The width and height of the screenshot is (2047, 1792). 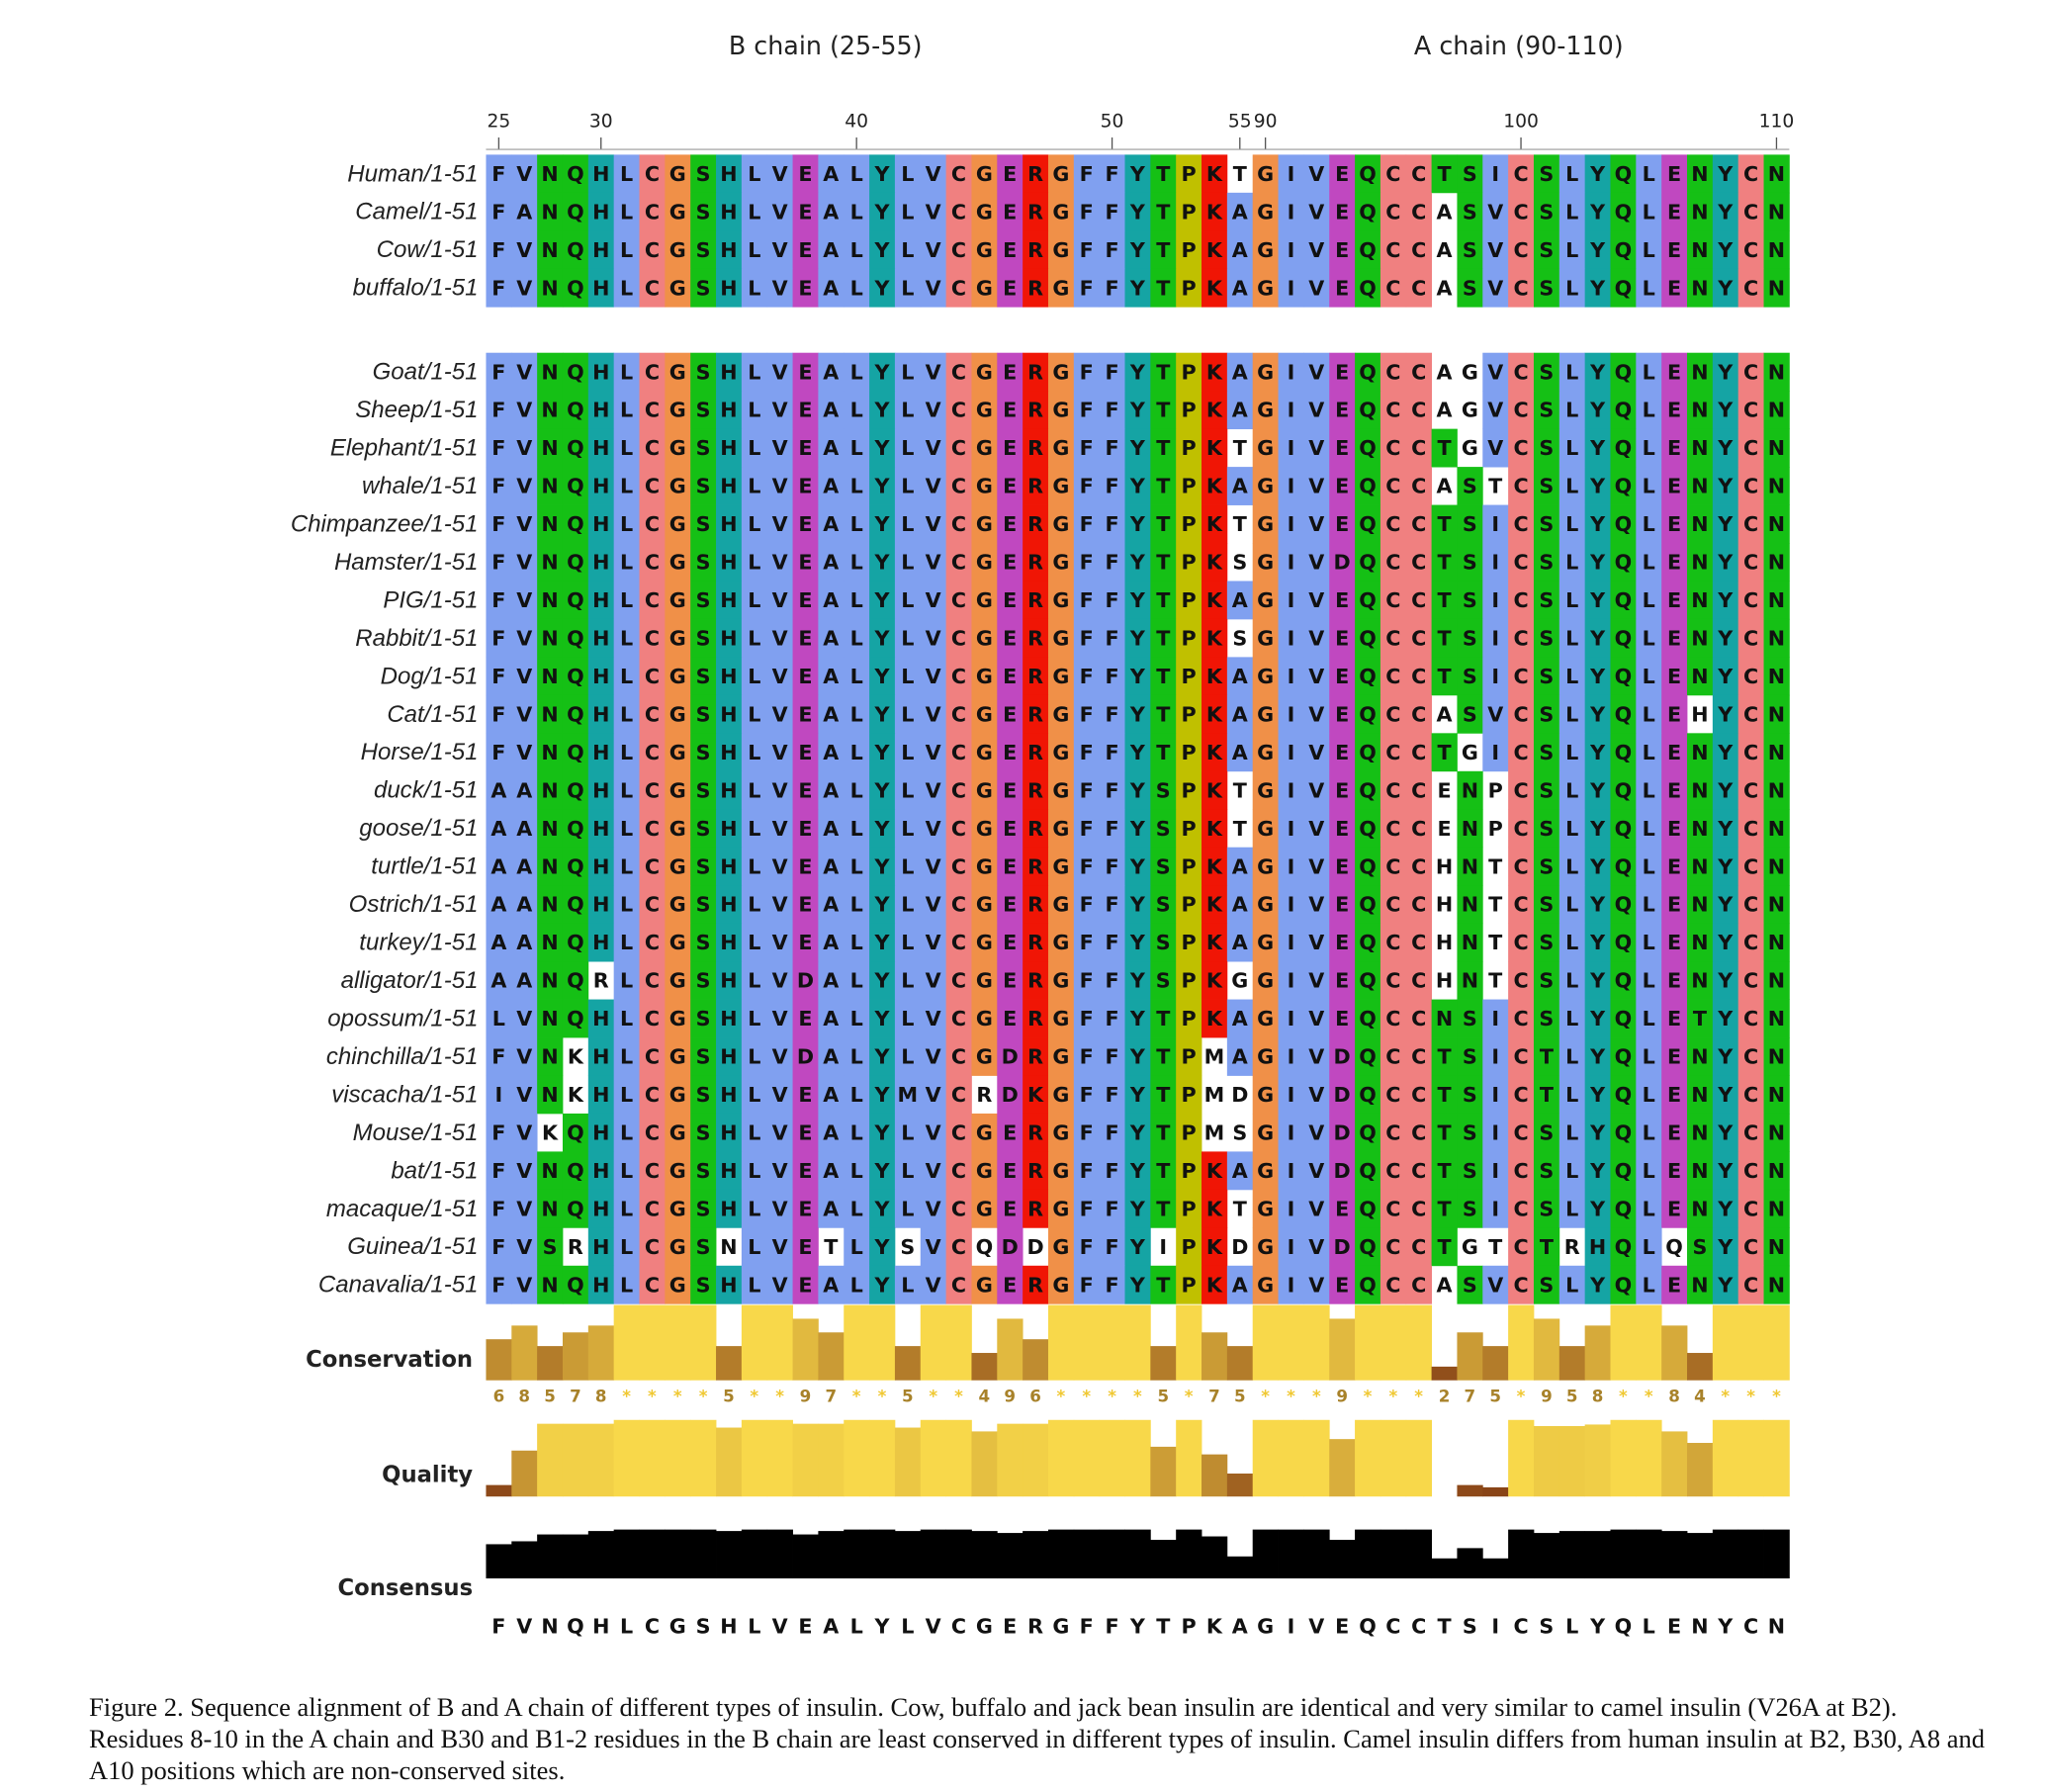 I want to click on sequence-name: Horse/1-51, so click(x=420, y=752).